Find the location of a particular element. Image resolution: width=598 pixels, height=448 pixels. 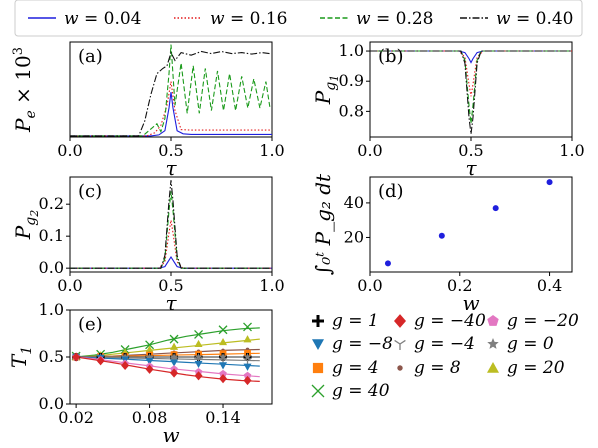

y-axis-label: Pe × 103 is located at coordinates (25, 90).